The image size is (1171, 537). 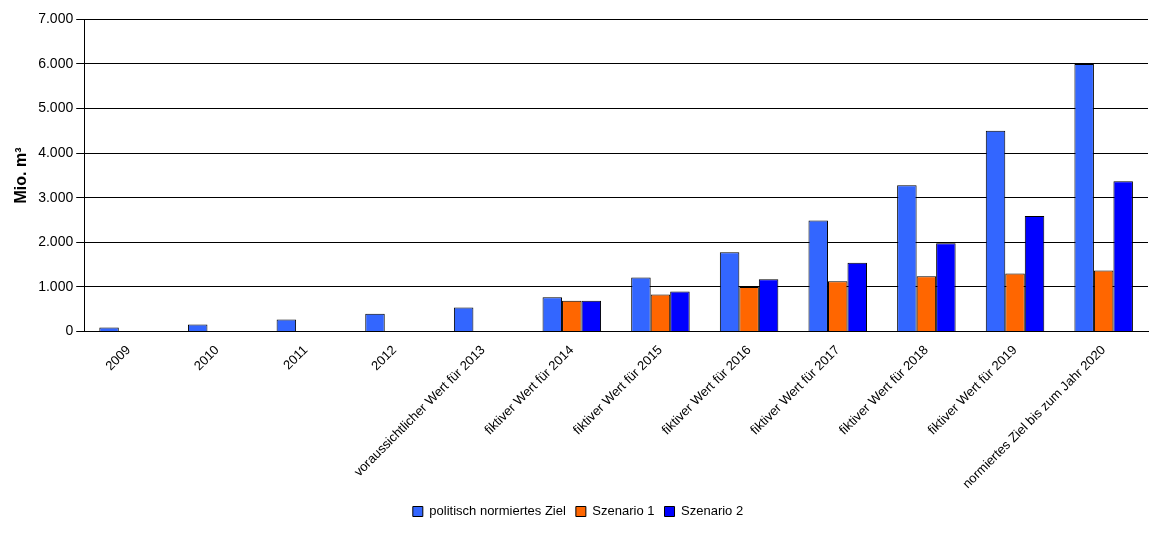 What do you see at coordinates (56, 107) in the screenshot?
I see `y-tick-label: 5.000` at bounding box center [56, 107].